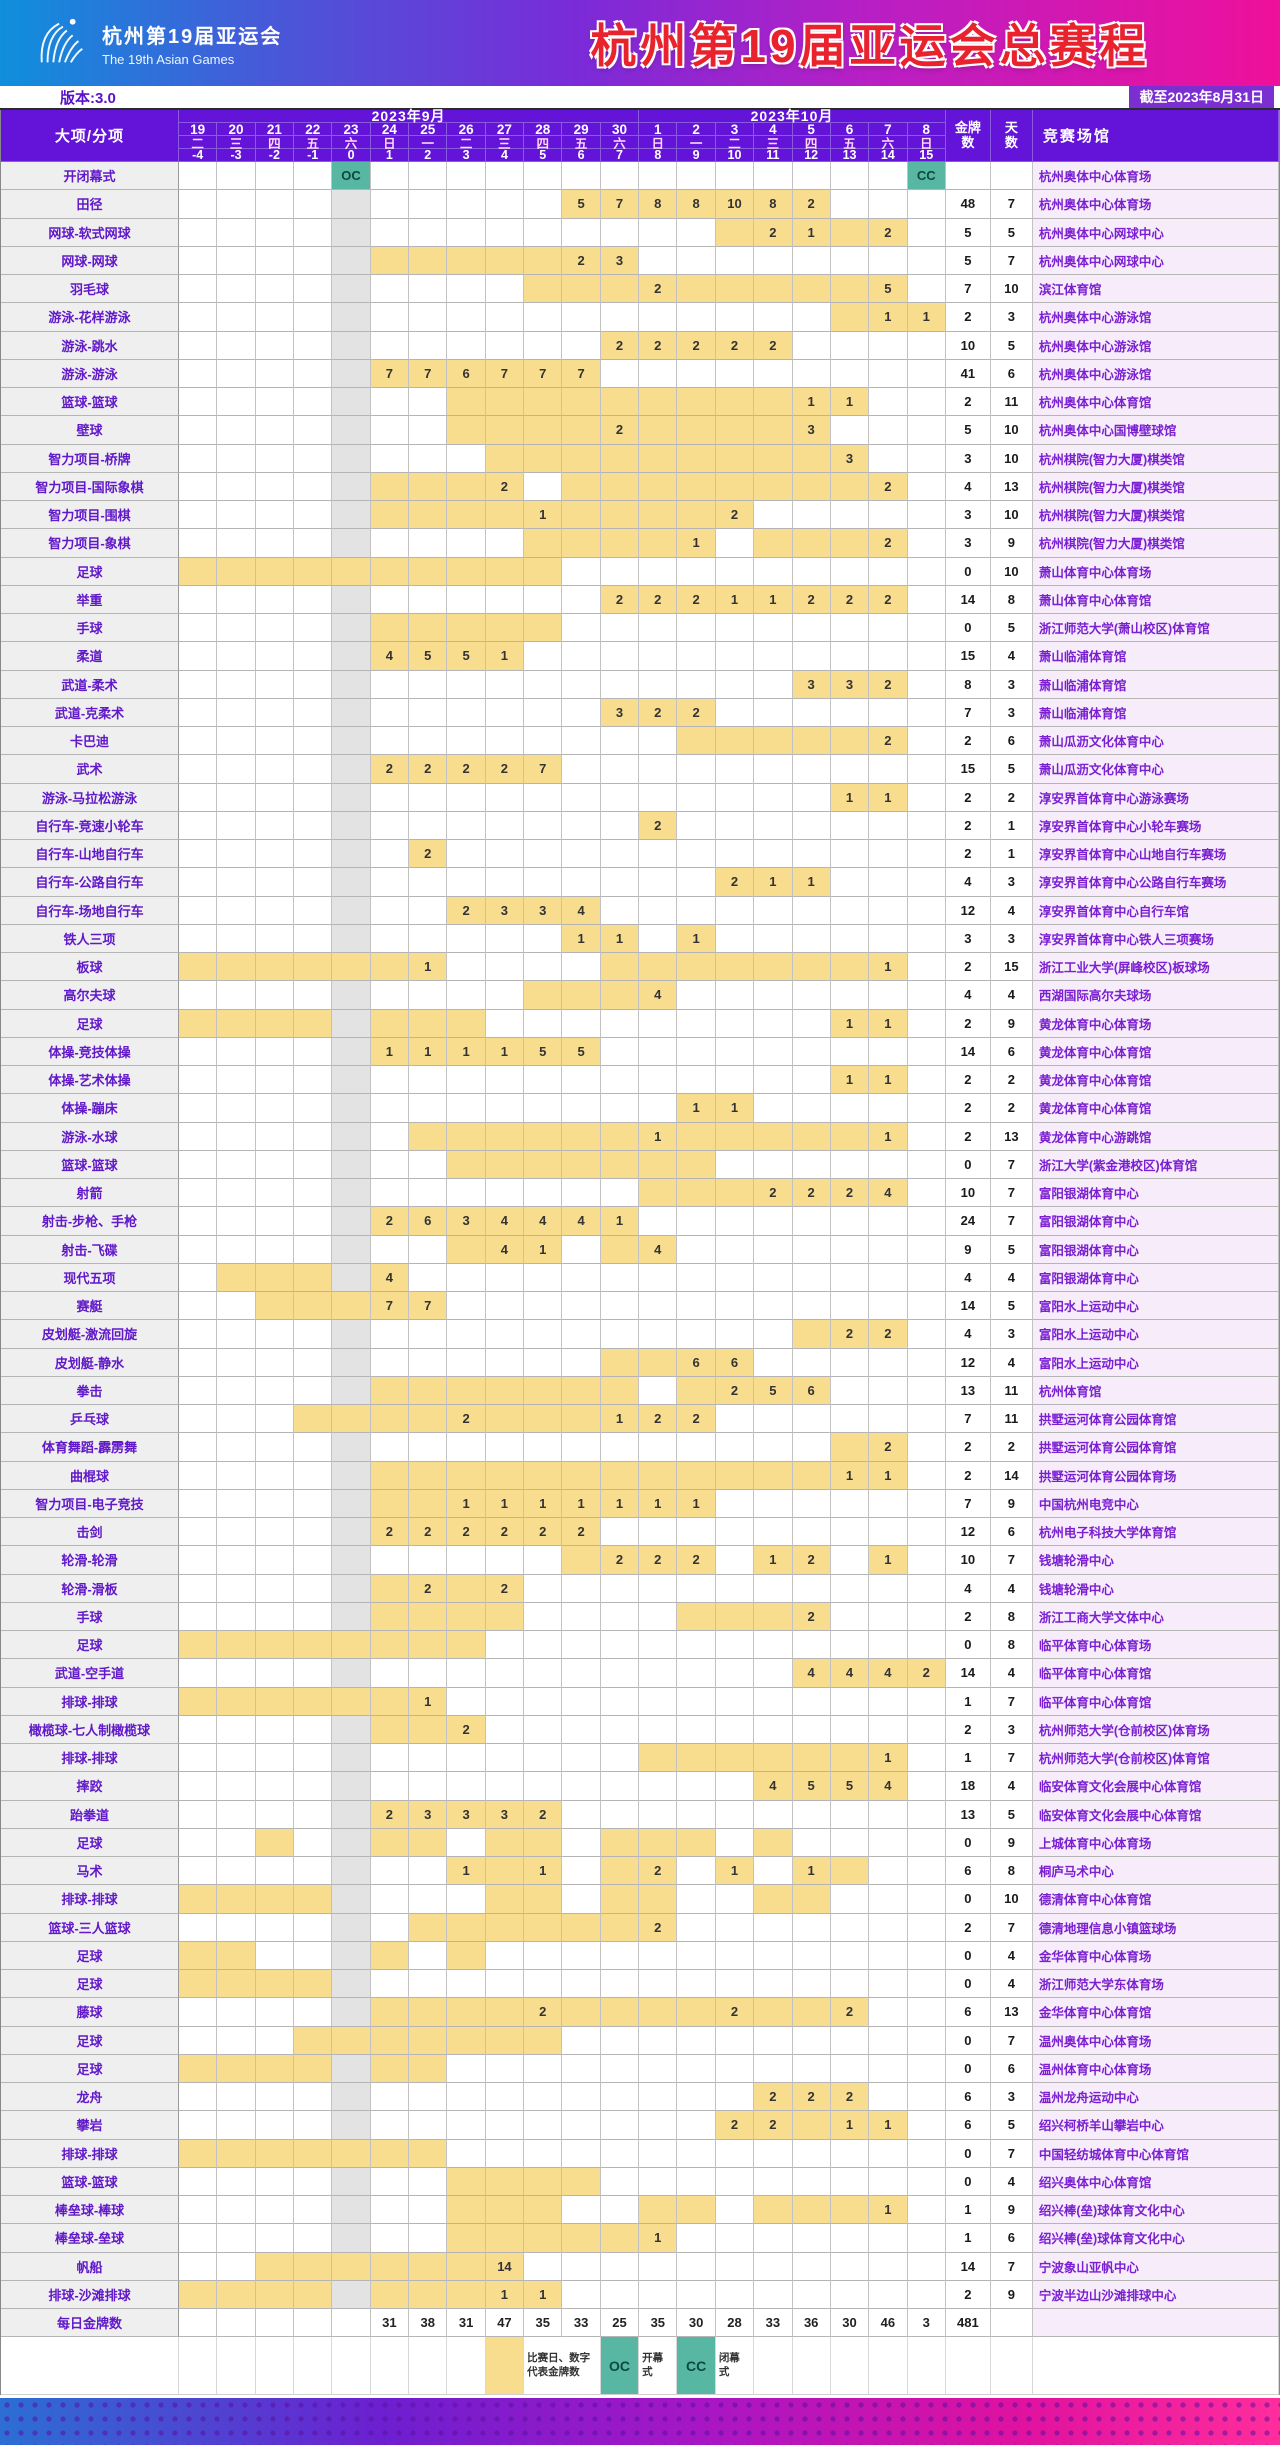 The height and width of the screenshot is (2445, 1280). Describe the element at coordinates (888, 143) in the screenshot. I see `weekday-header: 六` at that location.